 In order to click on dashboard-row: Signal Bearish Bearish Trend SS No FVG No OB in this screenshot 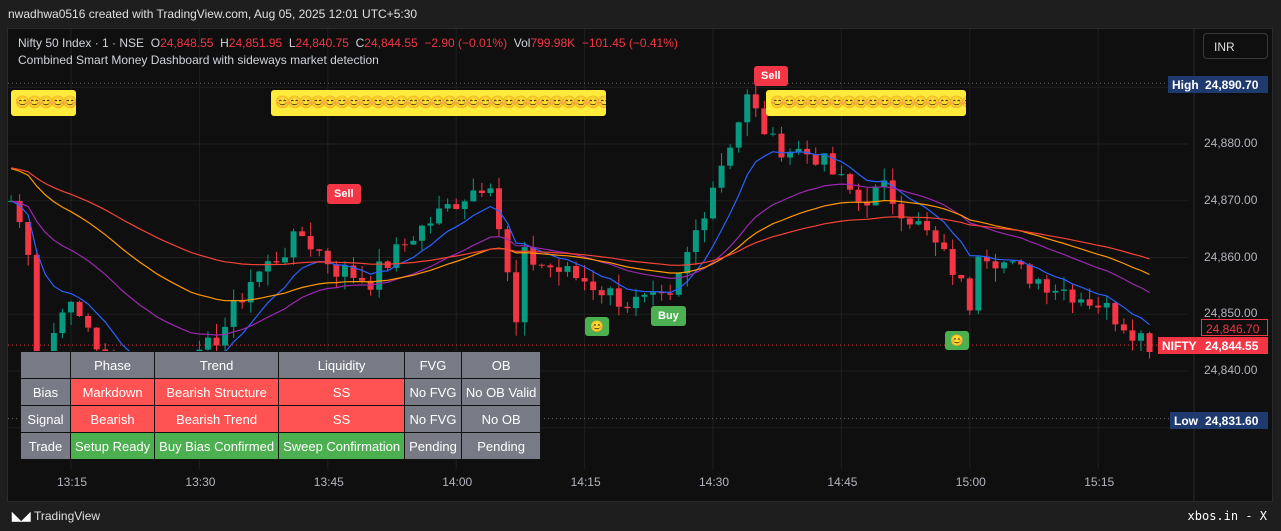, I will do `click(281, 419)`.